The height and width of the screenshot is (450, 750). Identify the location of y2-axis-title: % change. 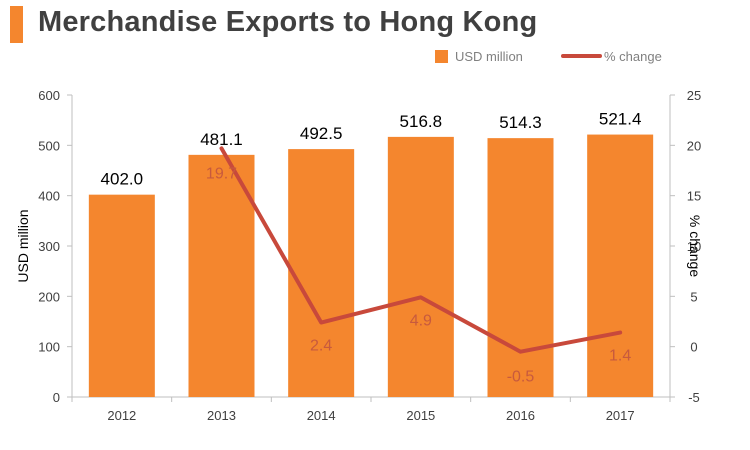
(695, 246).